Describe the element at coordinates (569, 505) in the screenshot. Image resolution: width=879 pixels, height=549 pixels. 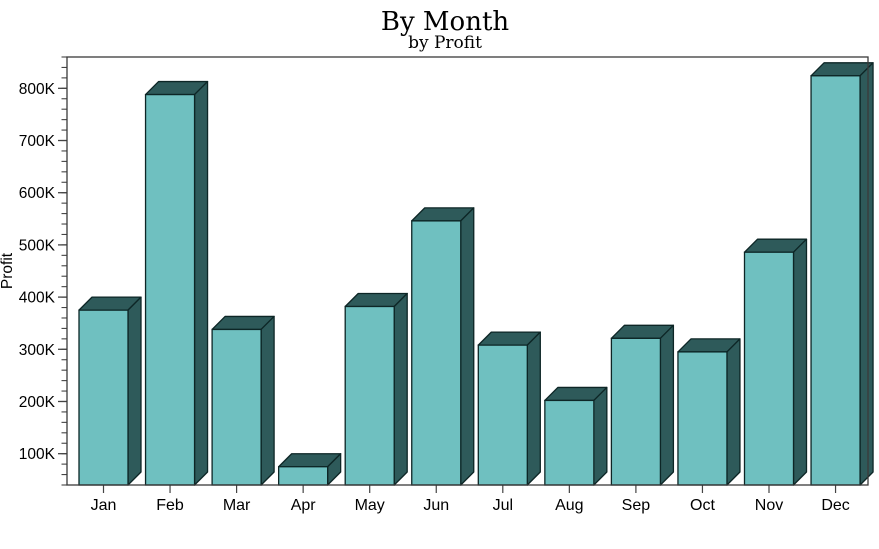
I see `x-tick-label: Aug` at that location.